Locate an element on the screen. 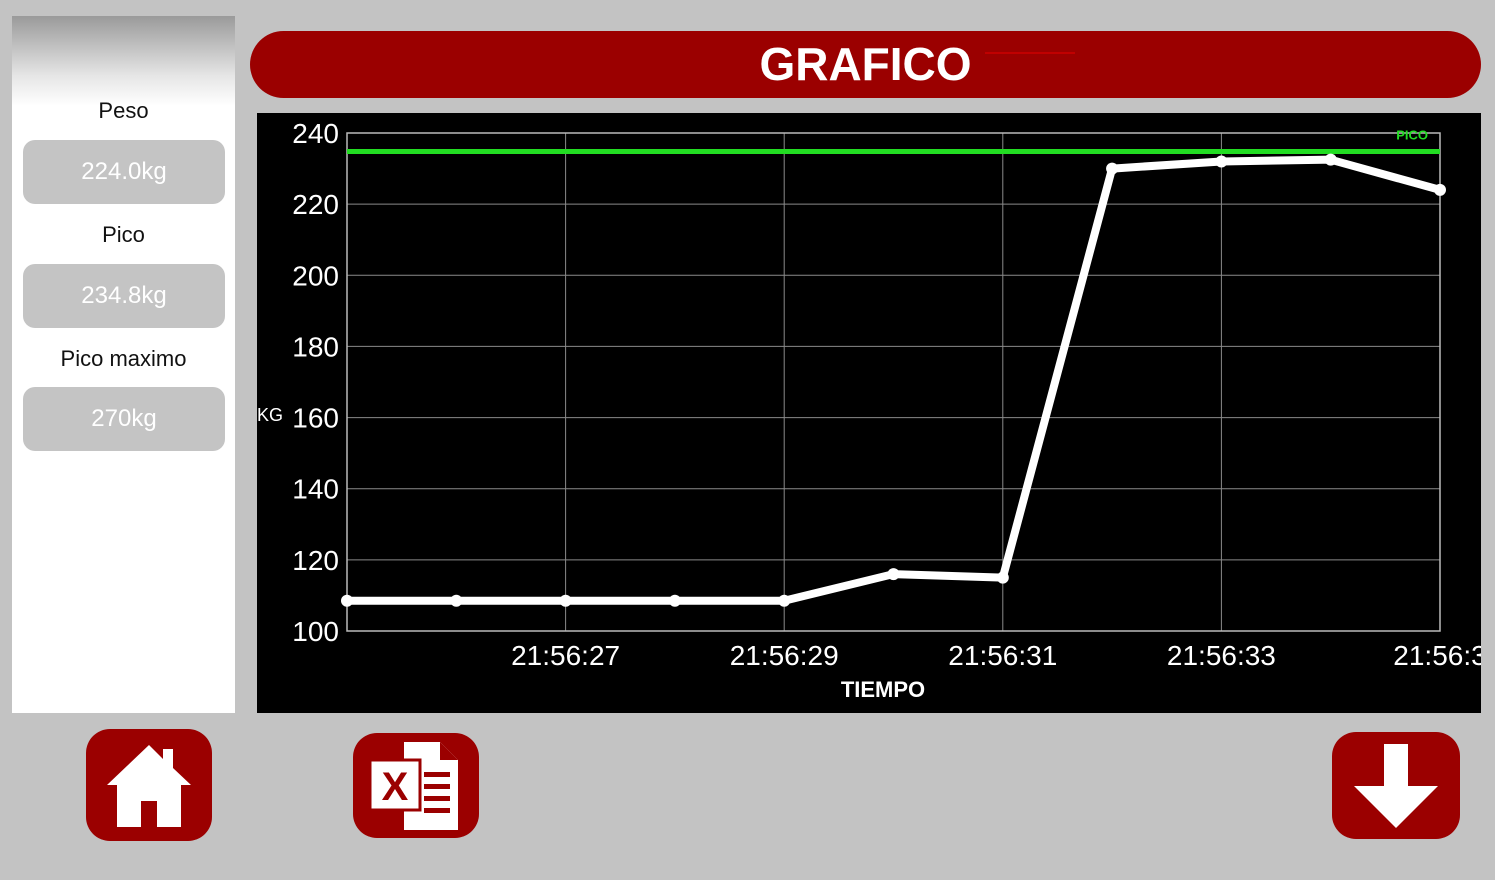  pico-label: Pico is located at coordinates (123, 234).